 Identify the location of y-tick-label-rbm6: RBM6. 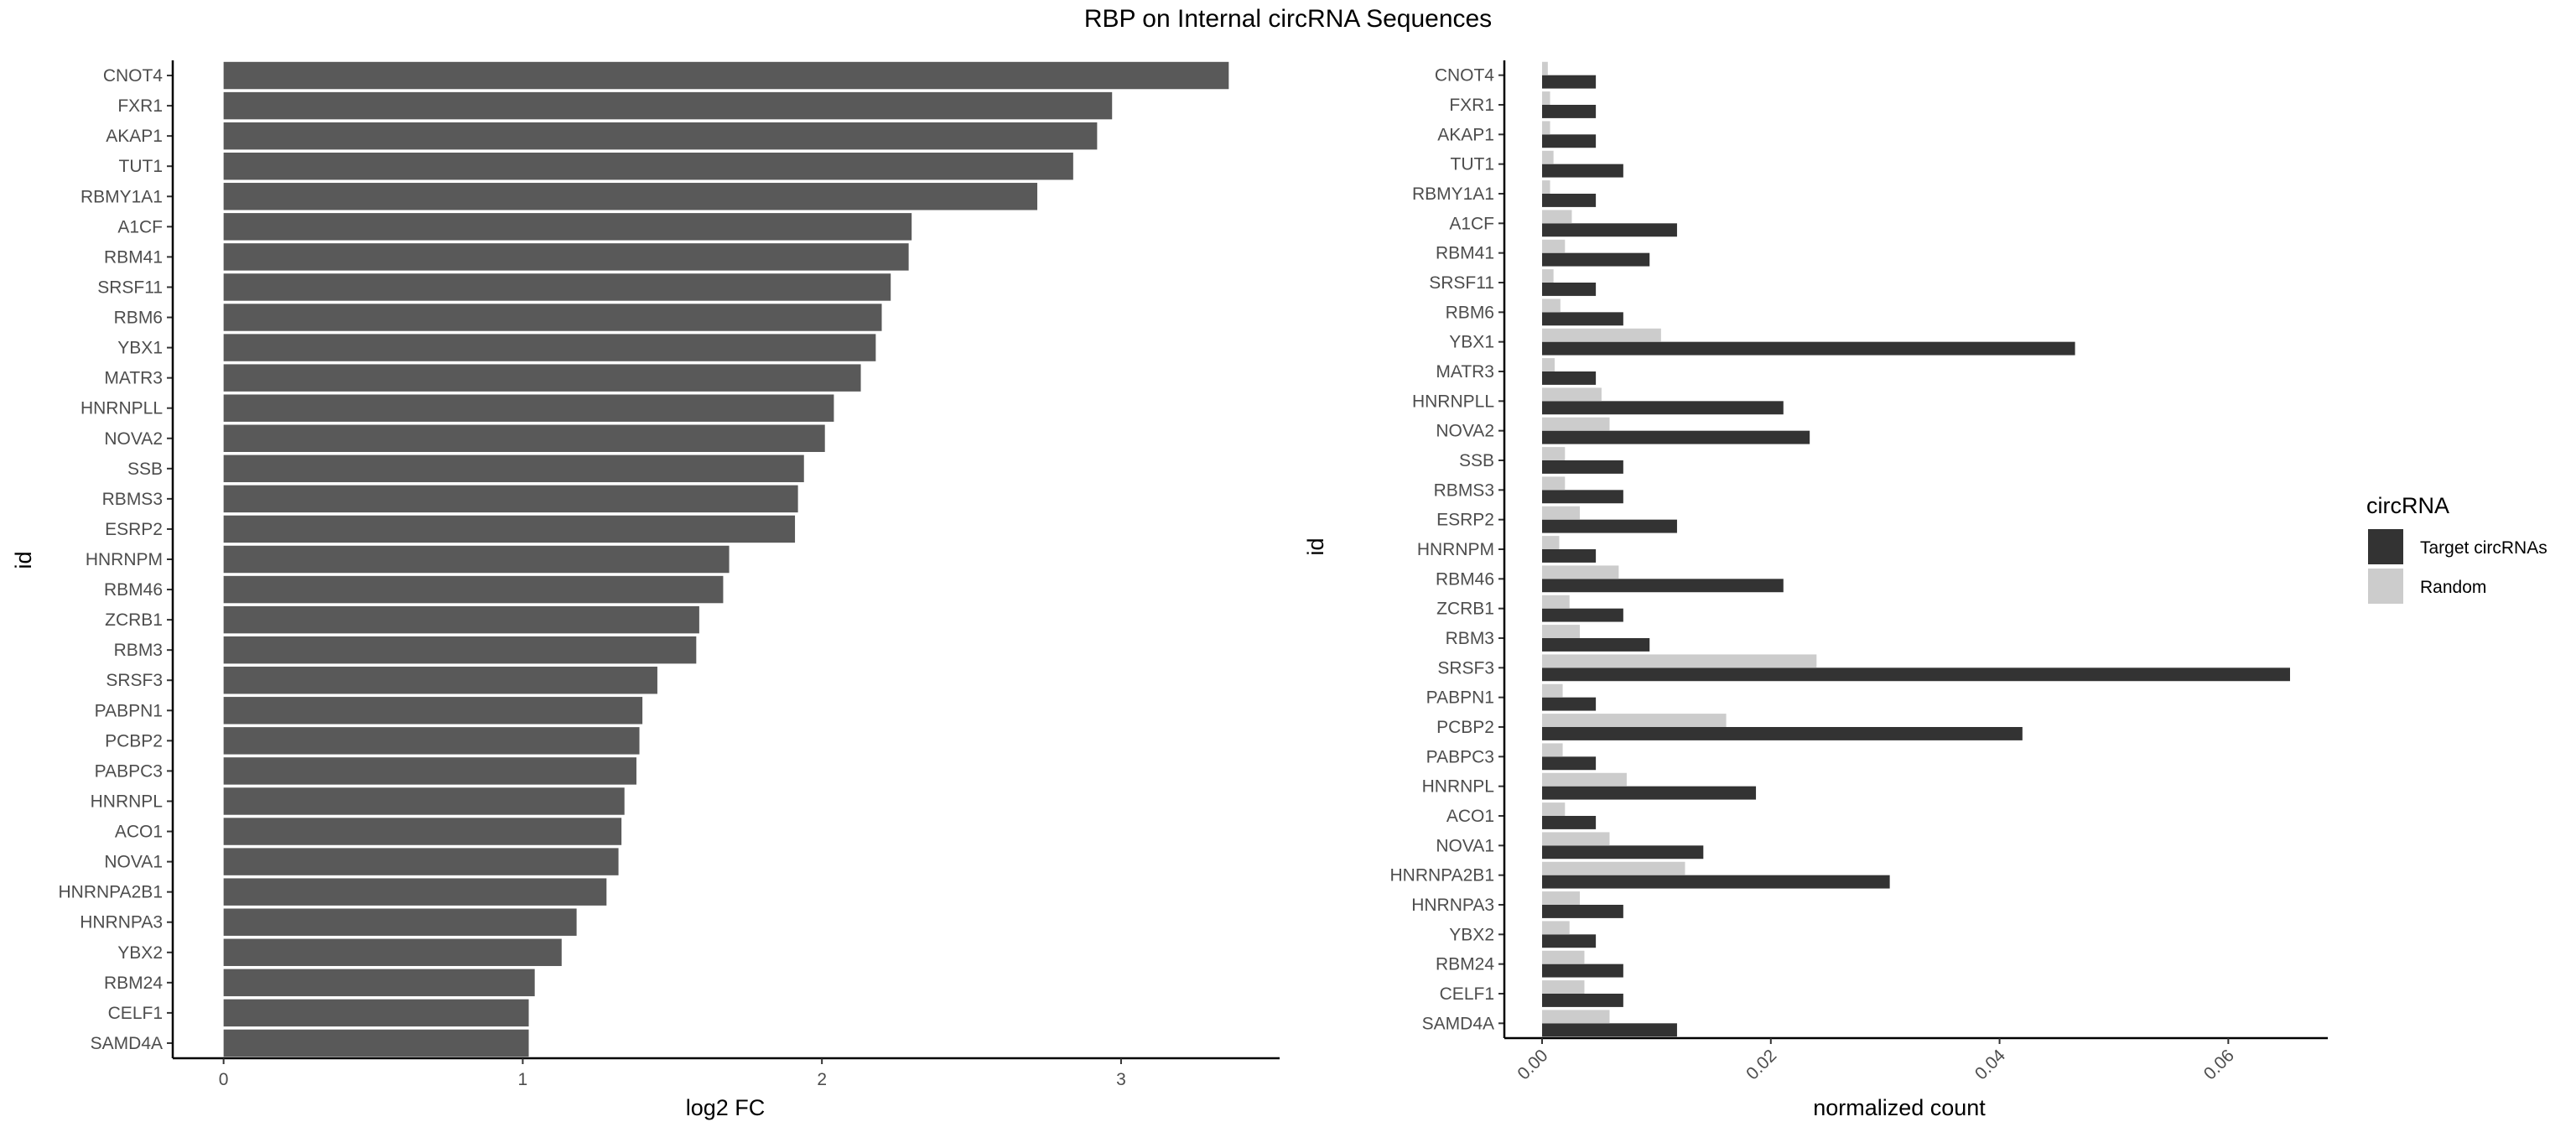
(1470, 312).